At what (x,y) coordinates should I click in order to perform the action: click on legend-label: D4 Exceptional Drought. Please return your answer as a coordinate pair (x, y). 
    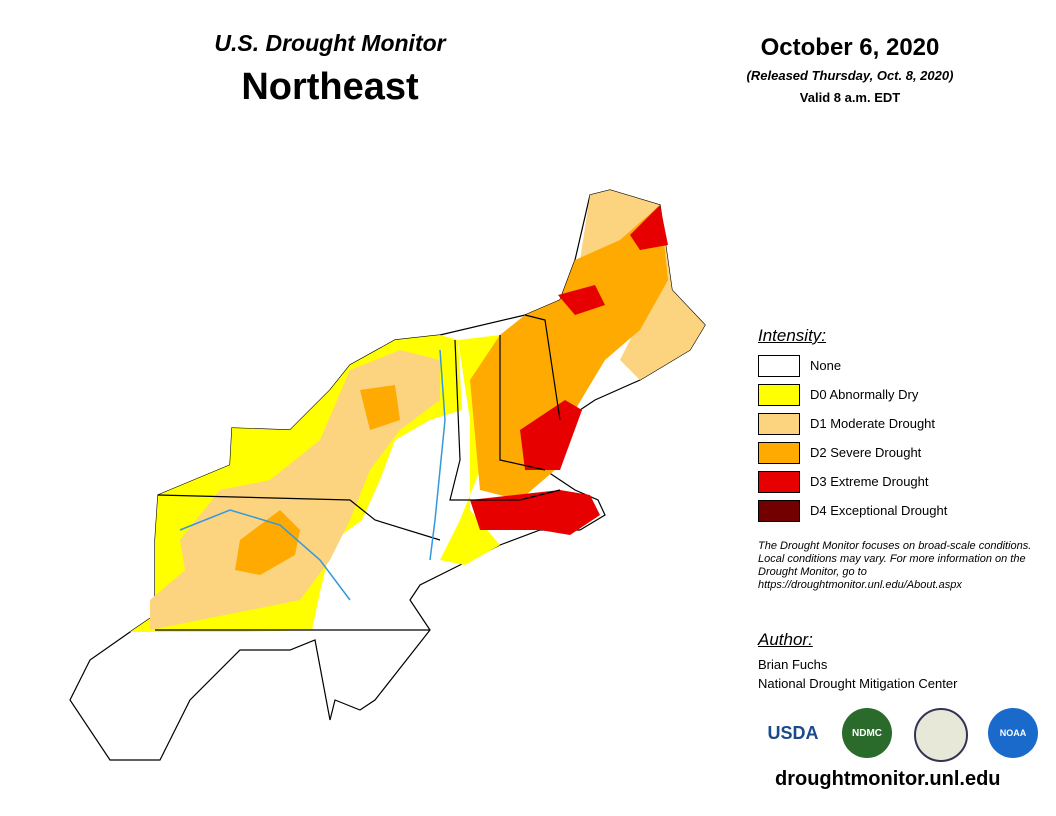
    Looking at the image, I should click on (879, 510).